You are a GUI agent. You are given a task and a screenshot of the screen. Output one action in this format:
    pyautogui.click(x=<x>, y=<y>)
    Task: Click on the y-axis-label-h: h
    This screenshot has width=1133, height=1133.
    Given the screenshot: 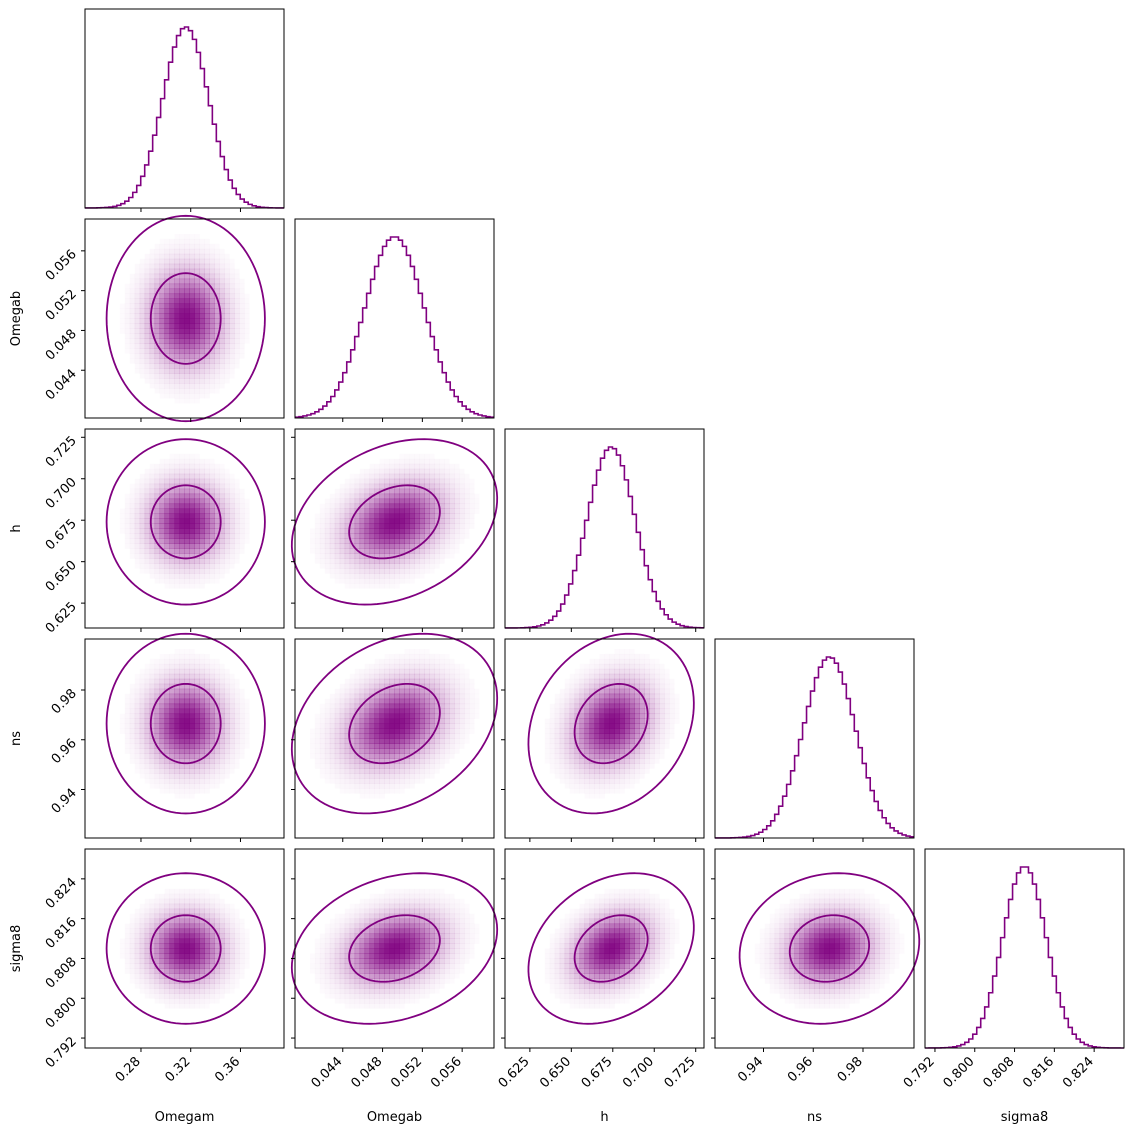 What is the action you would take?
    pyautogui.click(x=16, y=528)
    